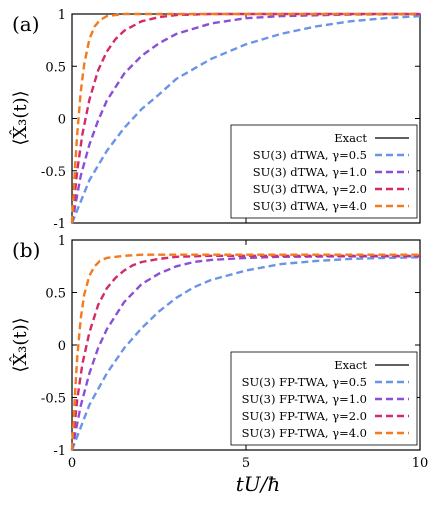 The image size is (436, 506). Describe the element at coordinates (258, 484) in the screenshot. I see `shared-x-axis-label: tU/ħ` at that location.